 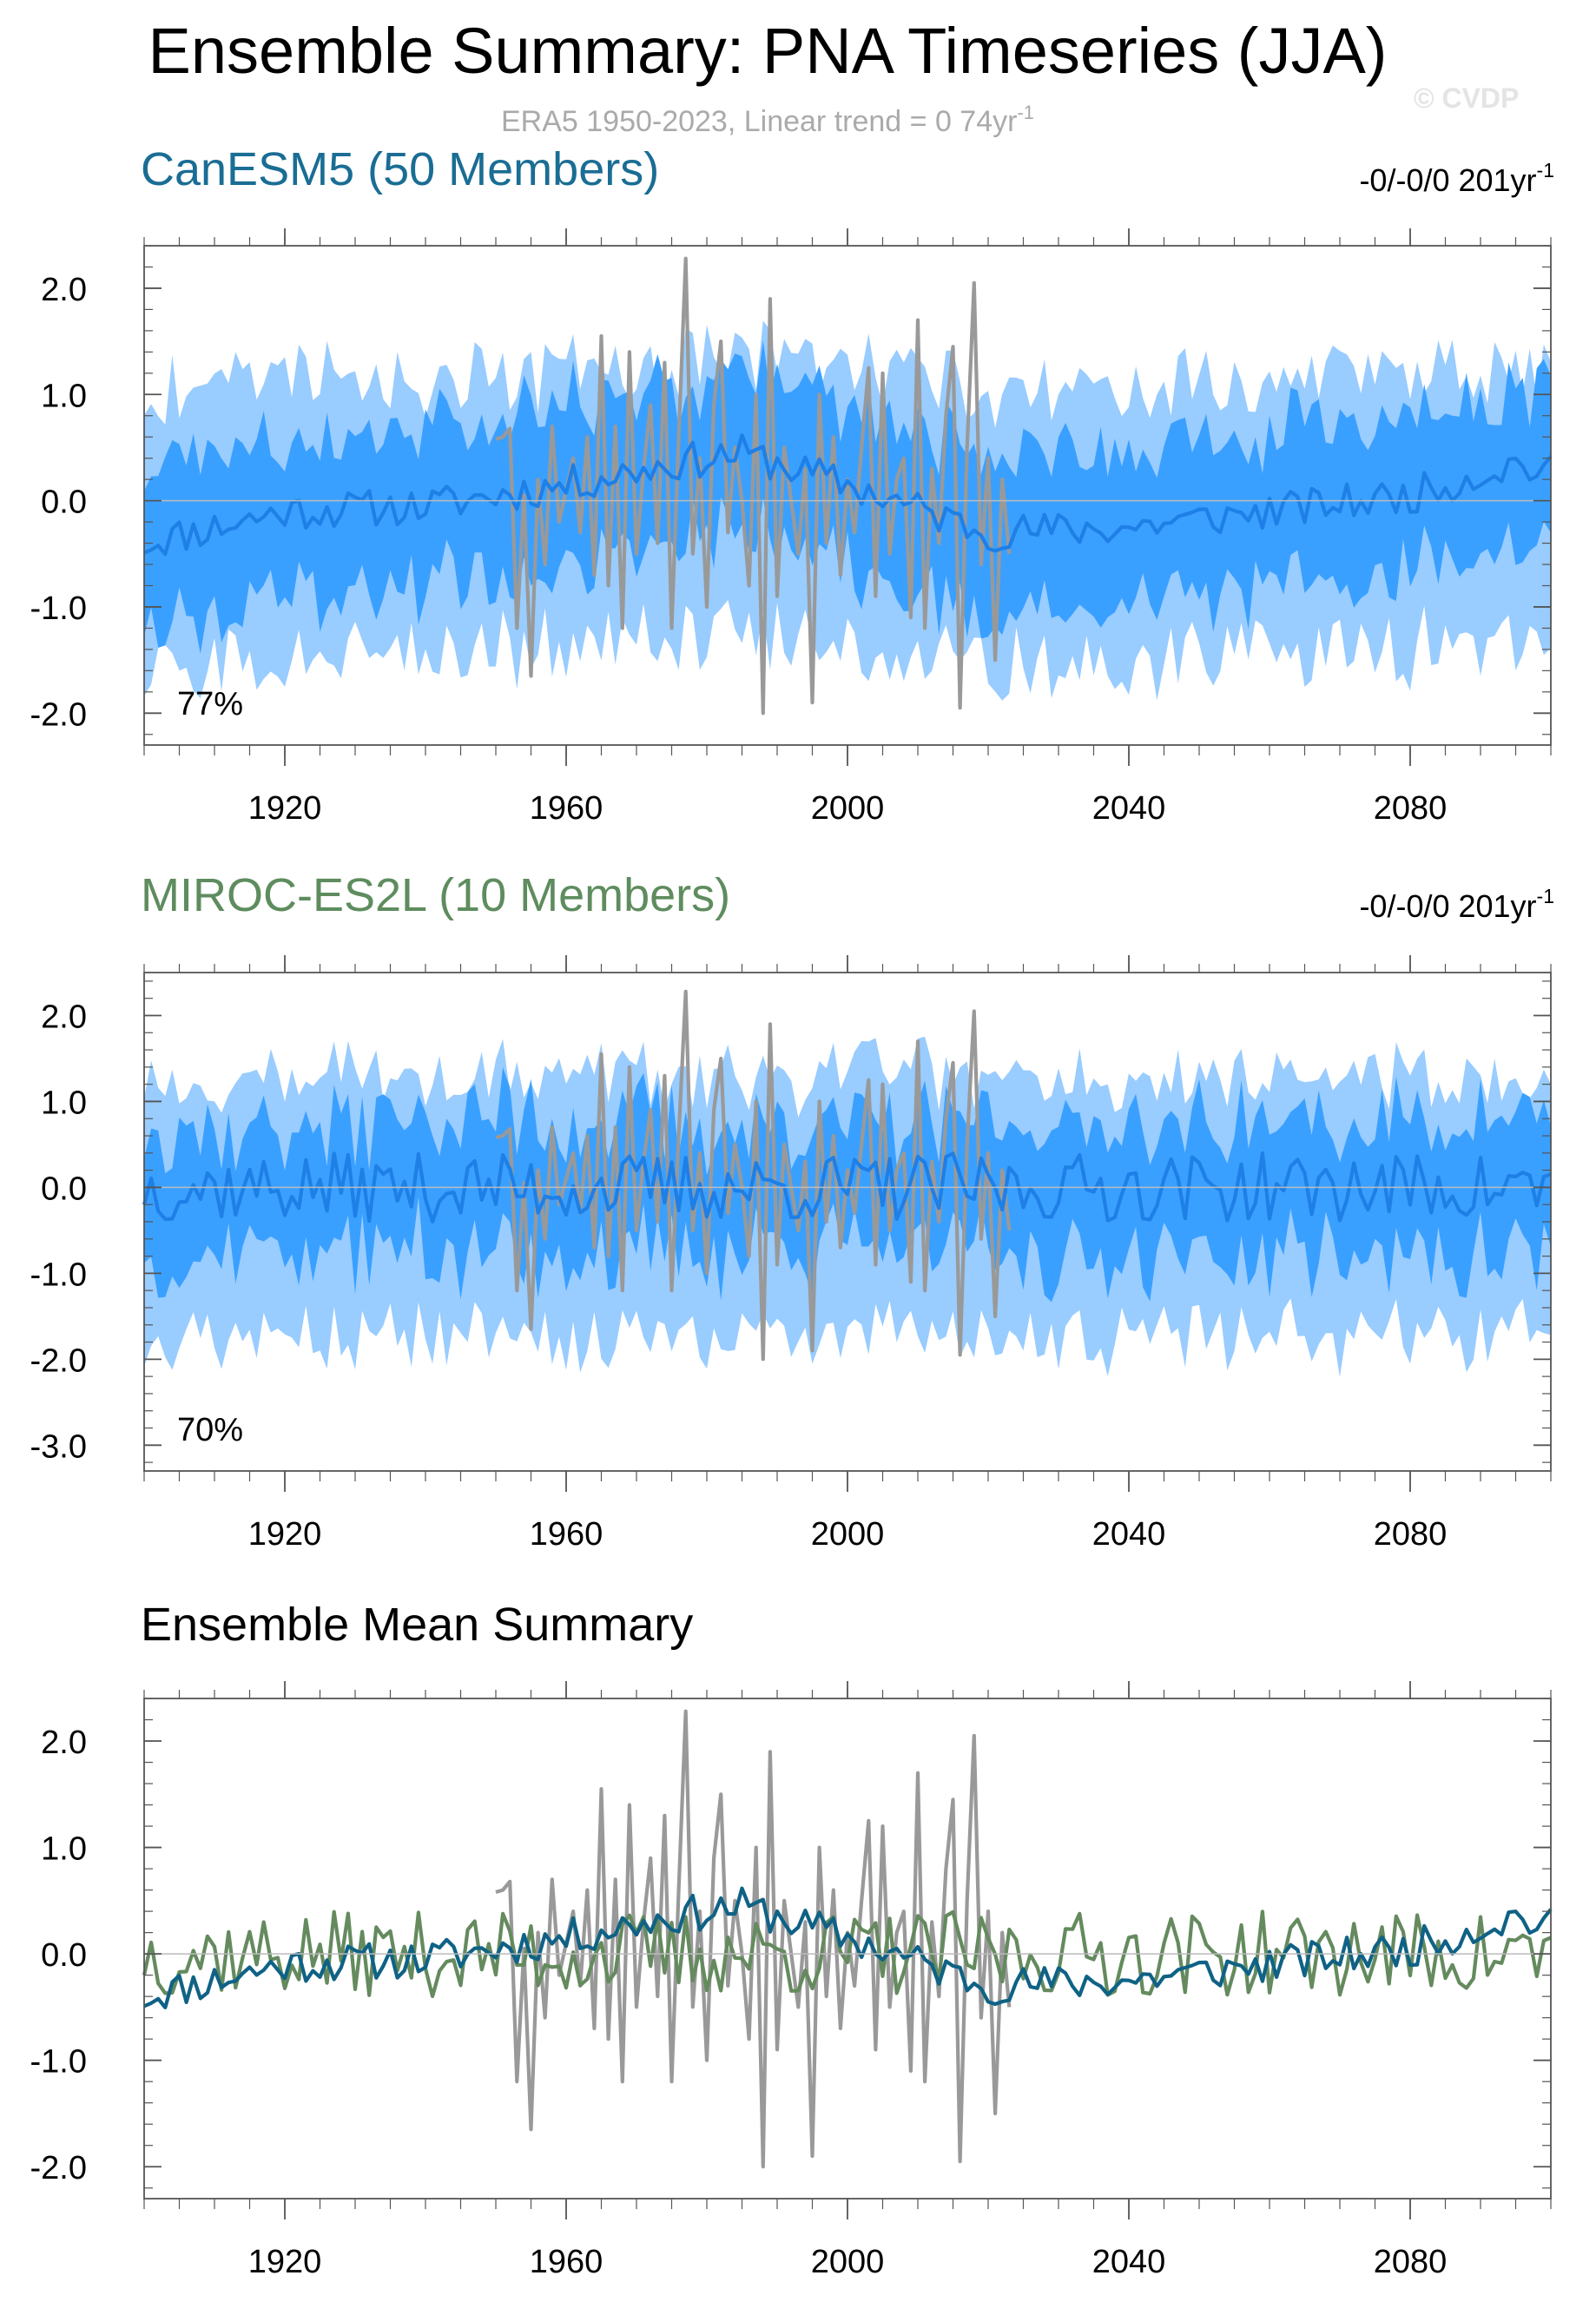 What do you see at coordinates (848, 1534) in the screenshot?
I see `miroc-xtick-label: 2000` at bounding box center [848, 1534].